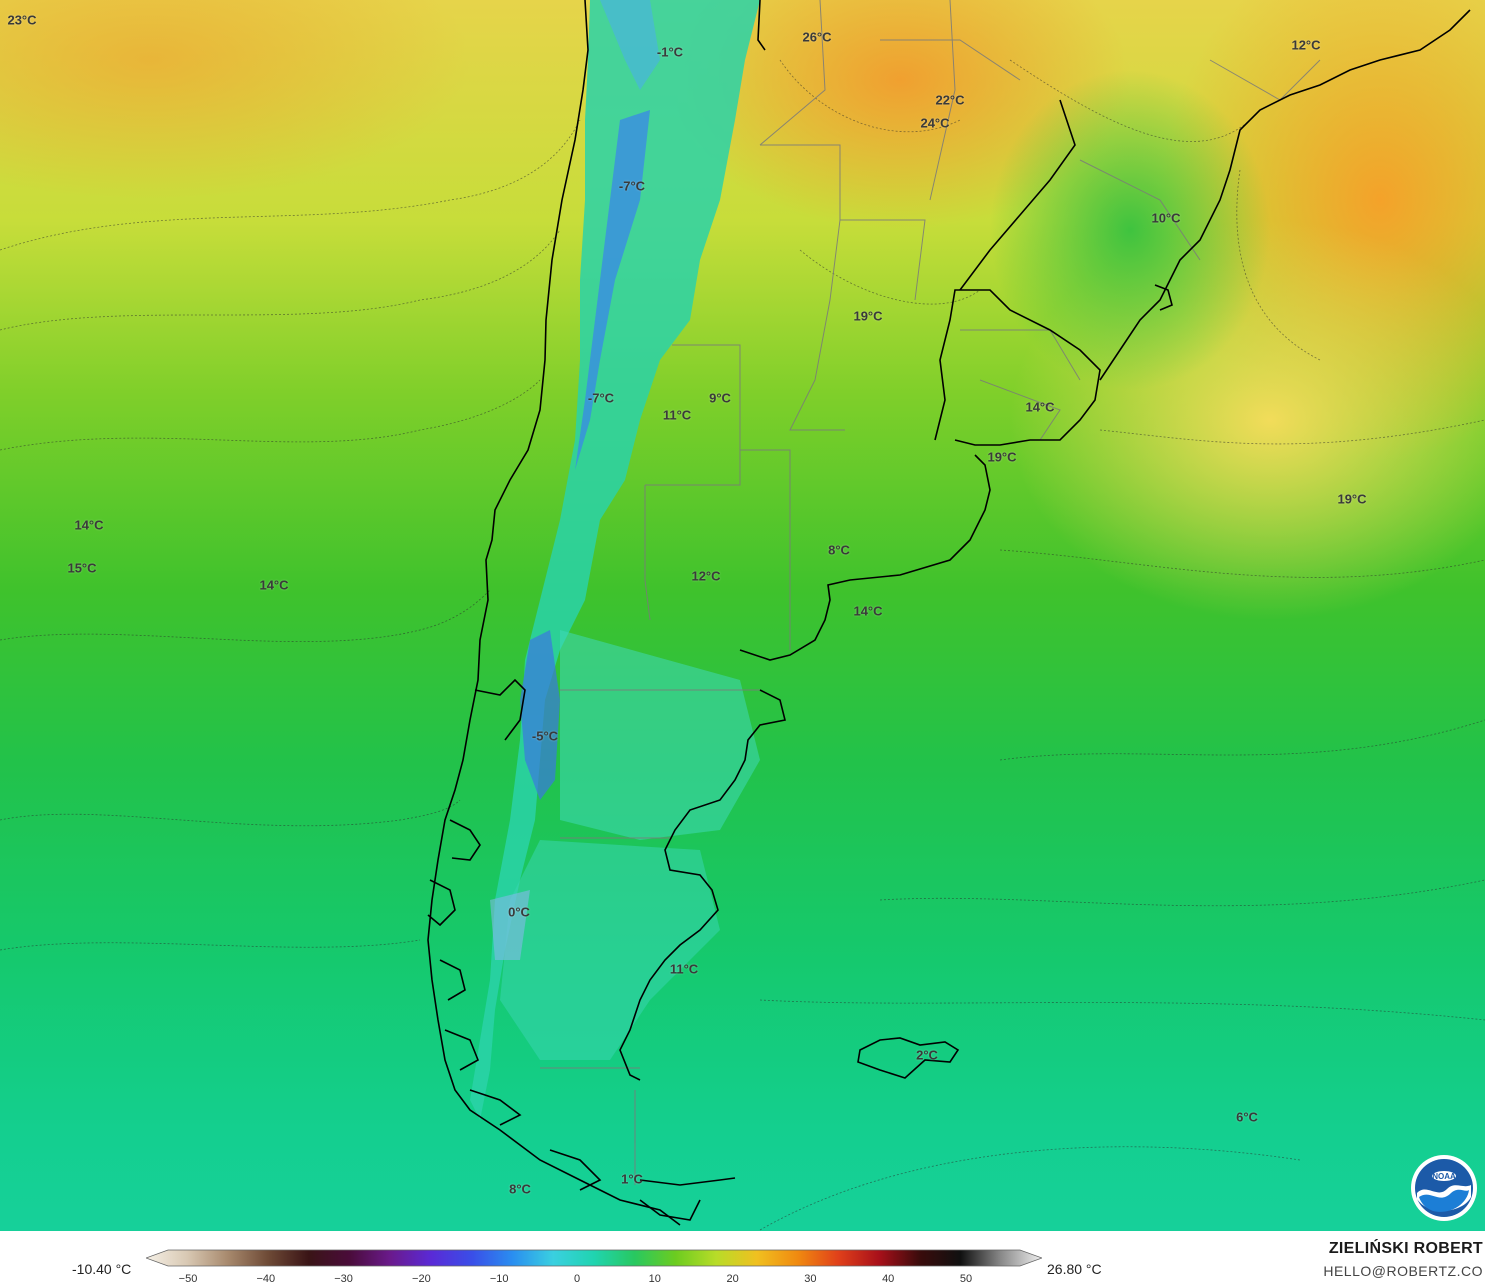 This screenshot has height=1287, width=1485. Describe the element at coordinates (966, 1279) in the screenshot. I see `legend-tick-label: 50` at that location.